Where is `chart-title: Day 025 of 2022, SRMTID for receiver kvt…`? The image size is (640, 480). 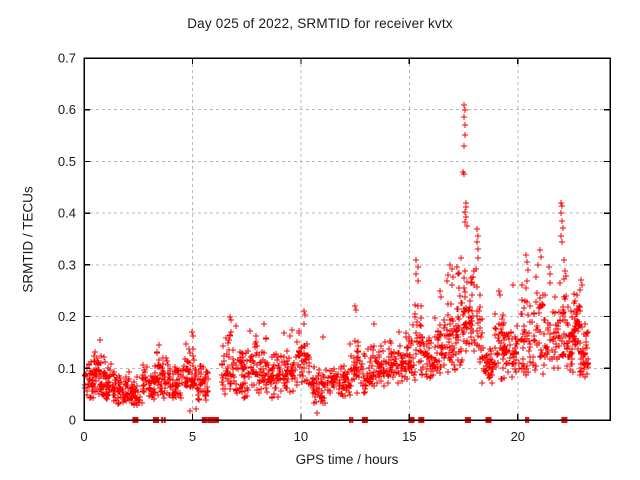 chart-title: Day 025 of 2022, SRMTID for receiver kvt… is located at coordinates (320, 23).